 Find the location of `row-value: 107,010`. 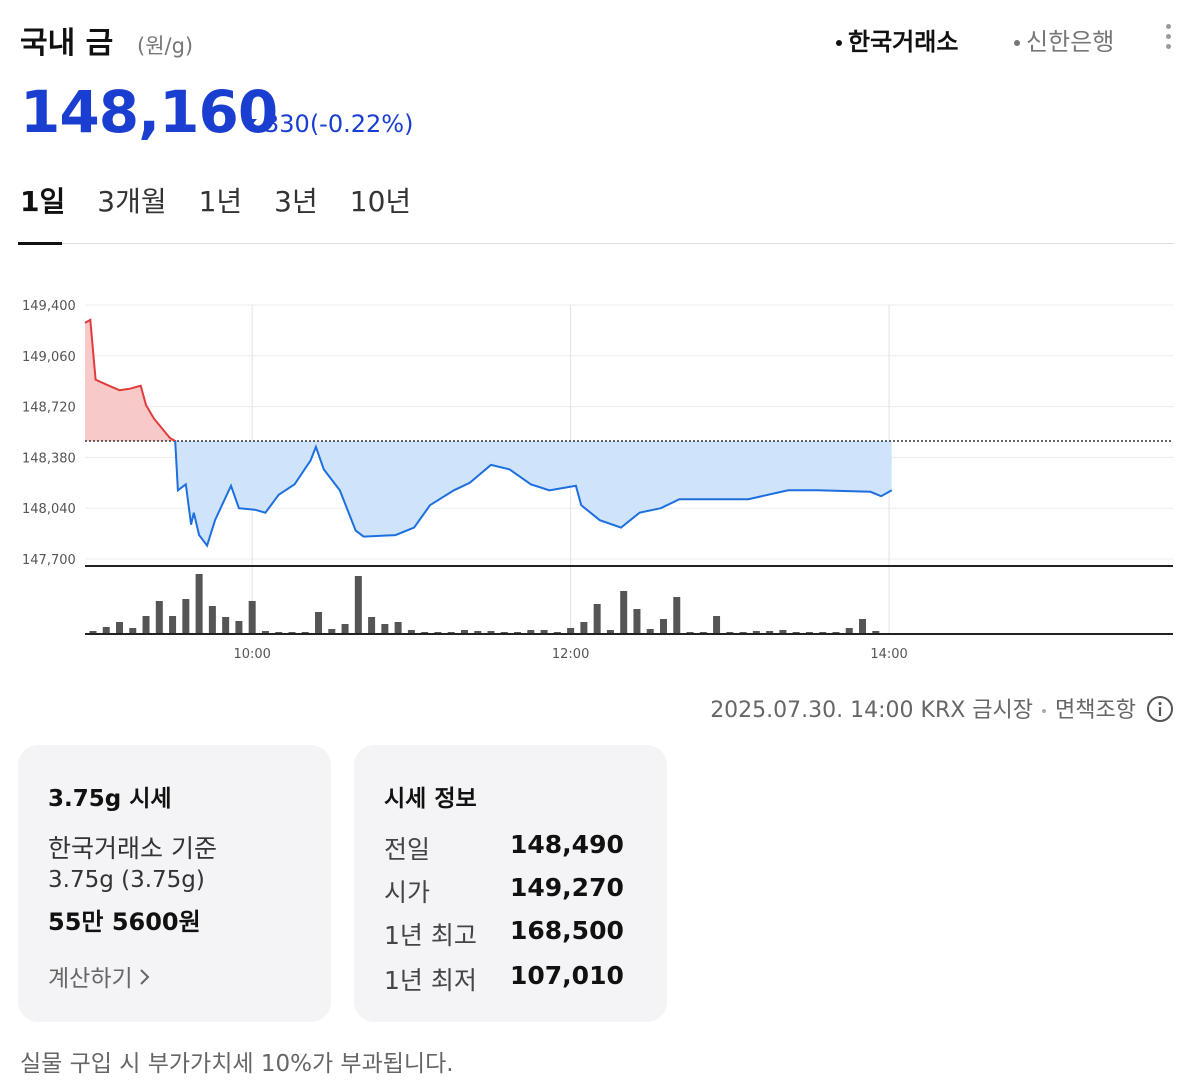

row-value: 107,010 is located at coordinates (567, 975).